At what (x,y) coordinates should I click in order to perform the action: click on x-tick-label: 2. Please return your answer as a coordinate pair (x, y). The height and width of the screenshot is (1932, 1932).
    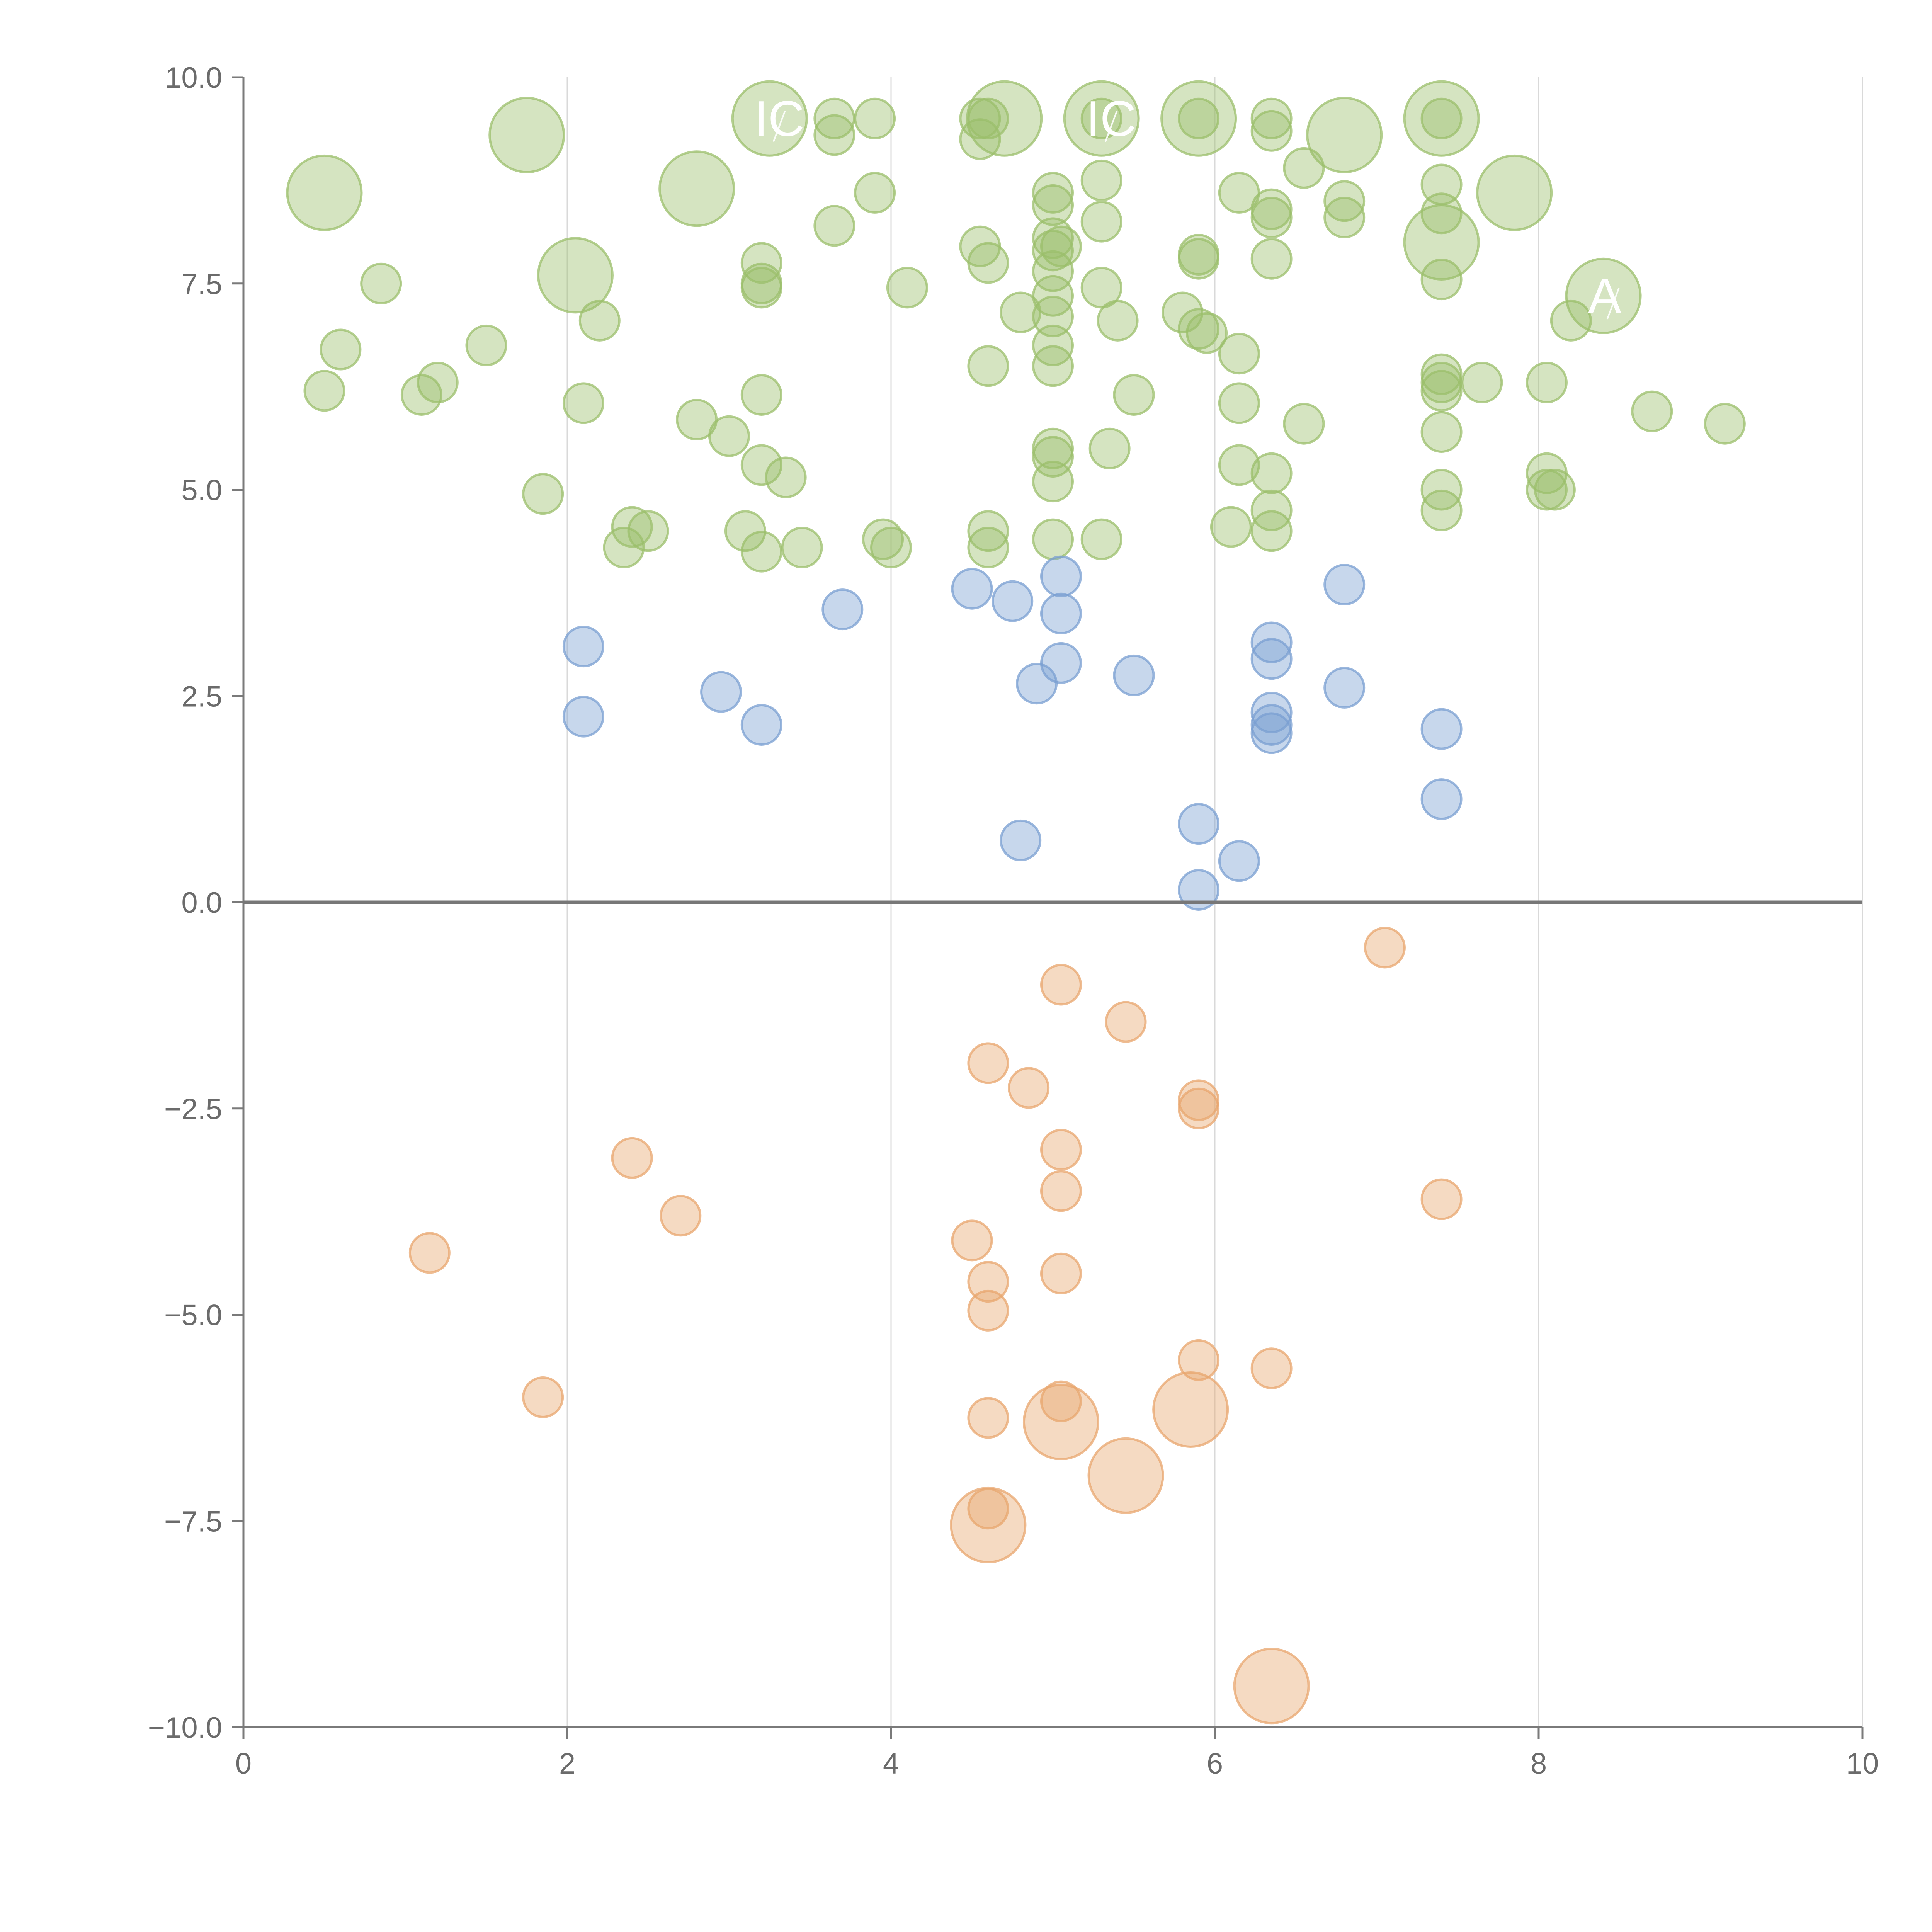
    Looking at the image, I should click on (567, 1764).